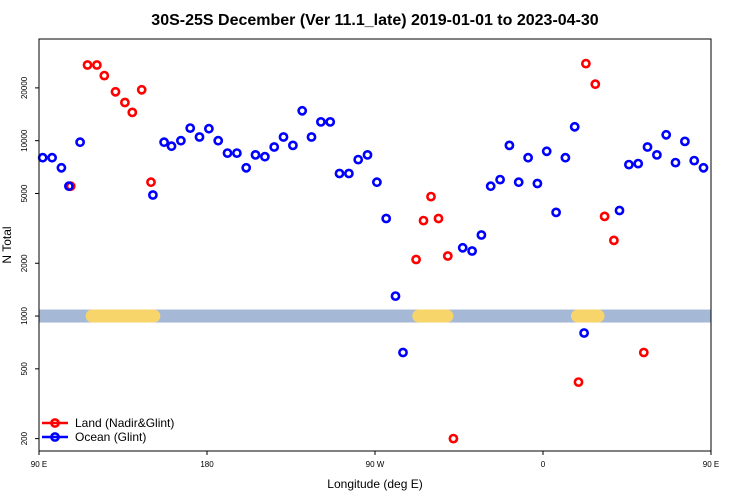 This screenshot has height=500, width=750. Describe the element at coordinates (375, 316) in the screenshot. I see `reference-band` at that location.